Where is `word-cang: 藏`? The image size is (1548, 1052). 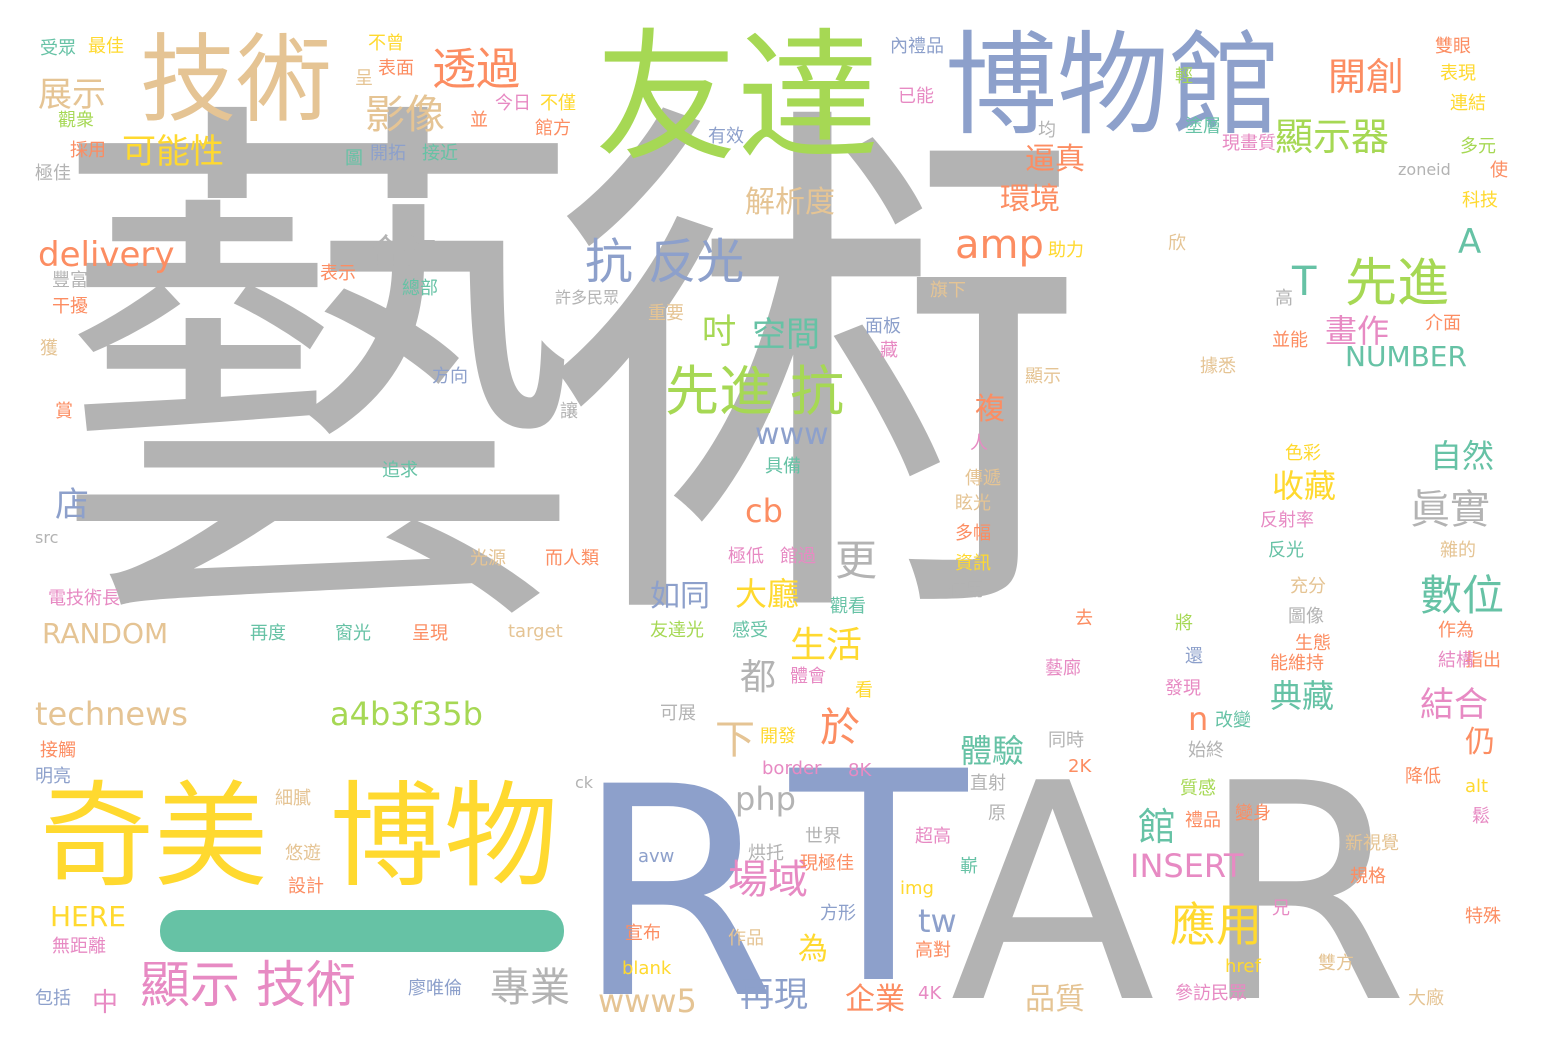
word-cang: 藏 is located at coordinates (889, 350).